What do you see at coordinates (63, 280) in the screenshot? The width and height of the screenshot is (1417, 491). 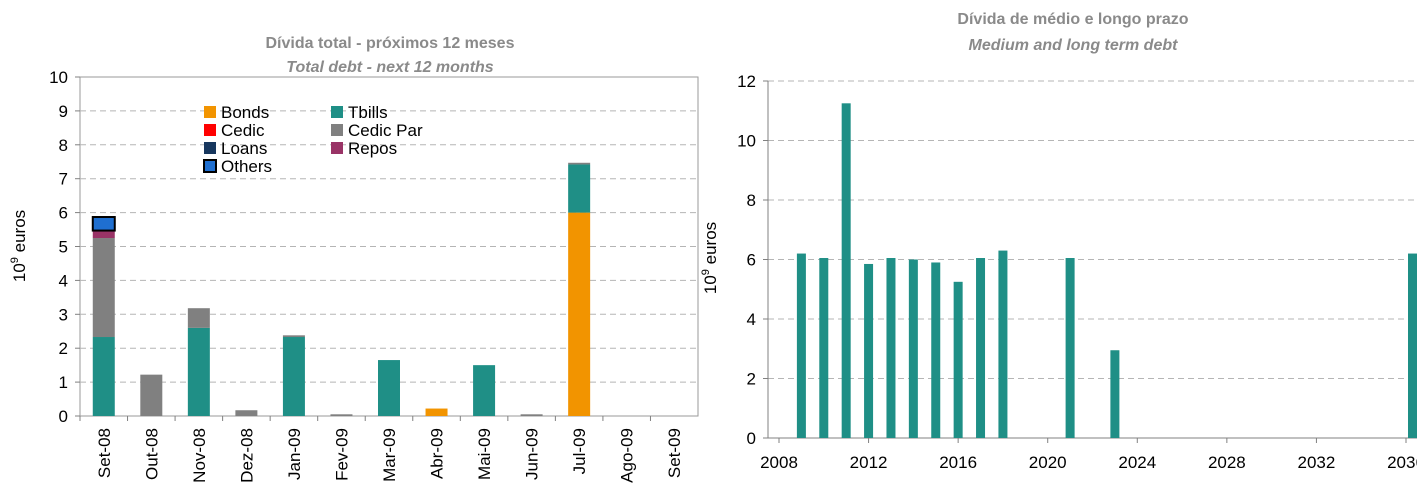 I see `chart-1-ytick-label: 4` at bounding box center [63, 280].